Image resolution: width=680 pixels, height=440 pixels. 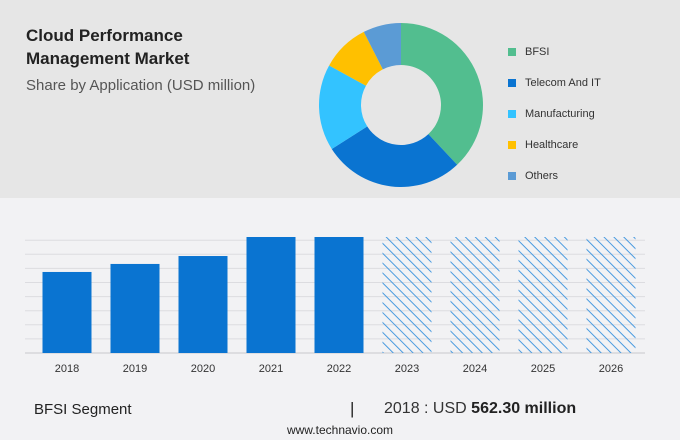 I want to click on year-label: 2018 : USD, so click(x=425, y=408).